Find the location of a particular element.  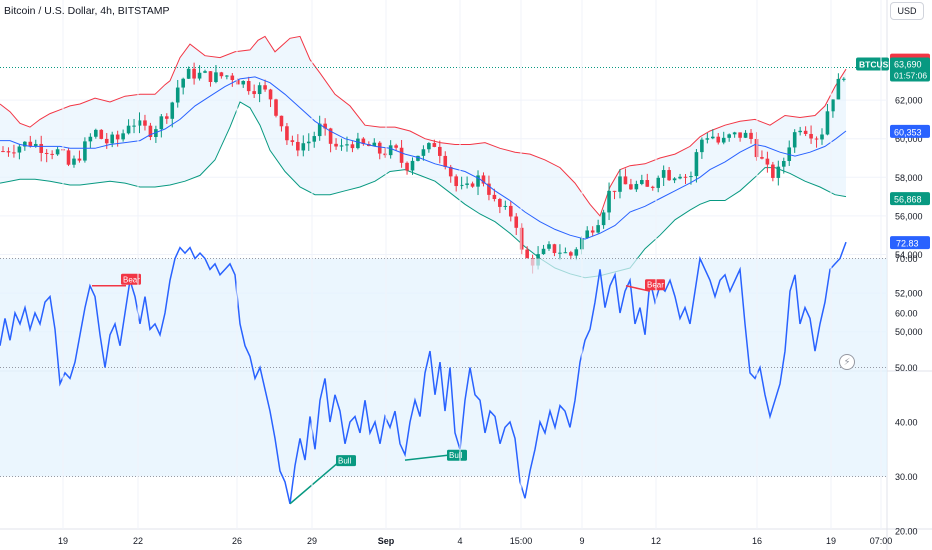

price-label-bb_basis is located at coordinates (910, 131).